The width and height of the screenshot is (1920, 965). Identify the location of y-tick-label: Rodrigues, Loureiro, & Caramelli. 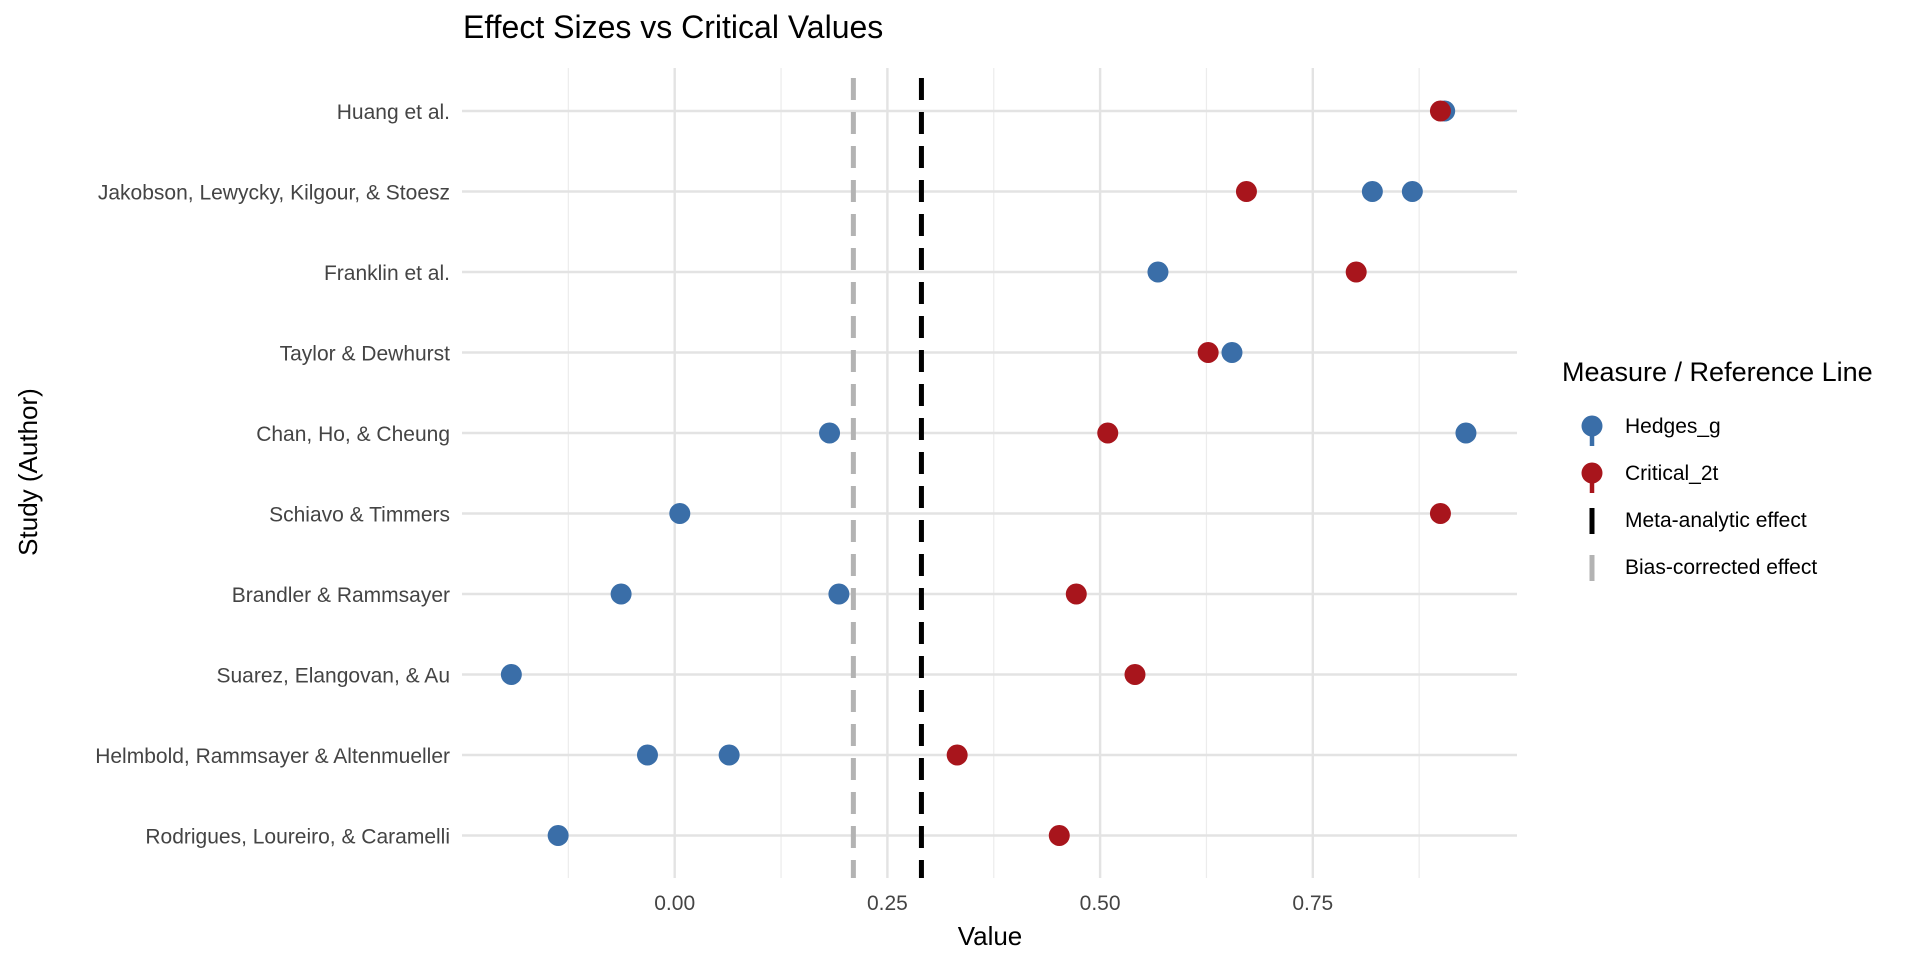
(297, 837).